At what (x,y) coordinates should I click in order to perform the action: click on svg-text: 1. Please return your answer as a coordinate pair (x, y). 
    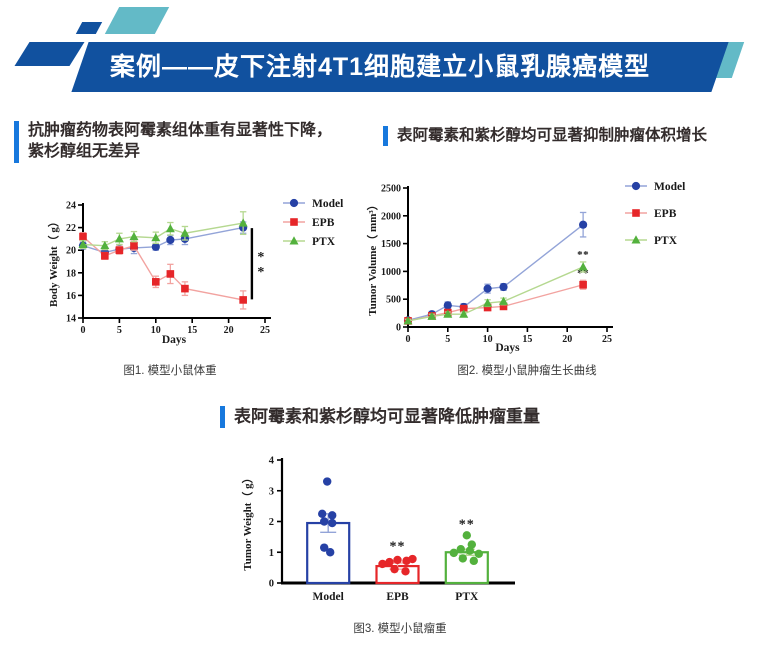
    Looking at the image, I should click on (271, 553).